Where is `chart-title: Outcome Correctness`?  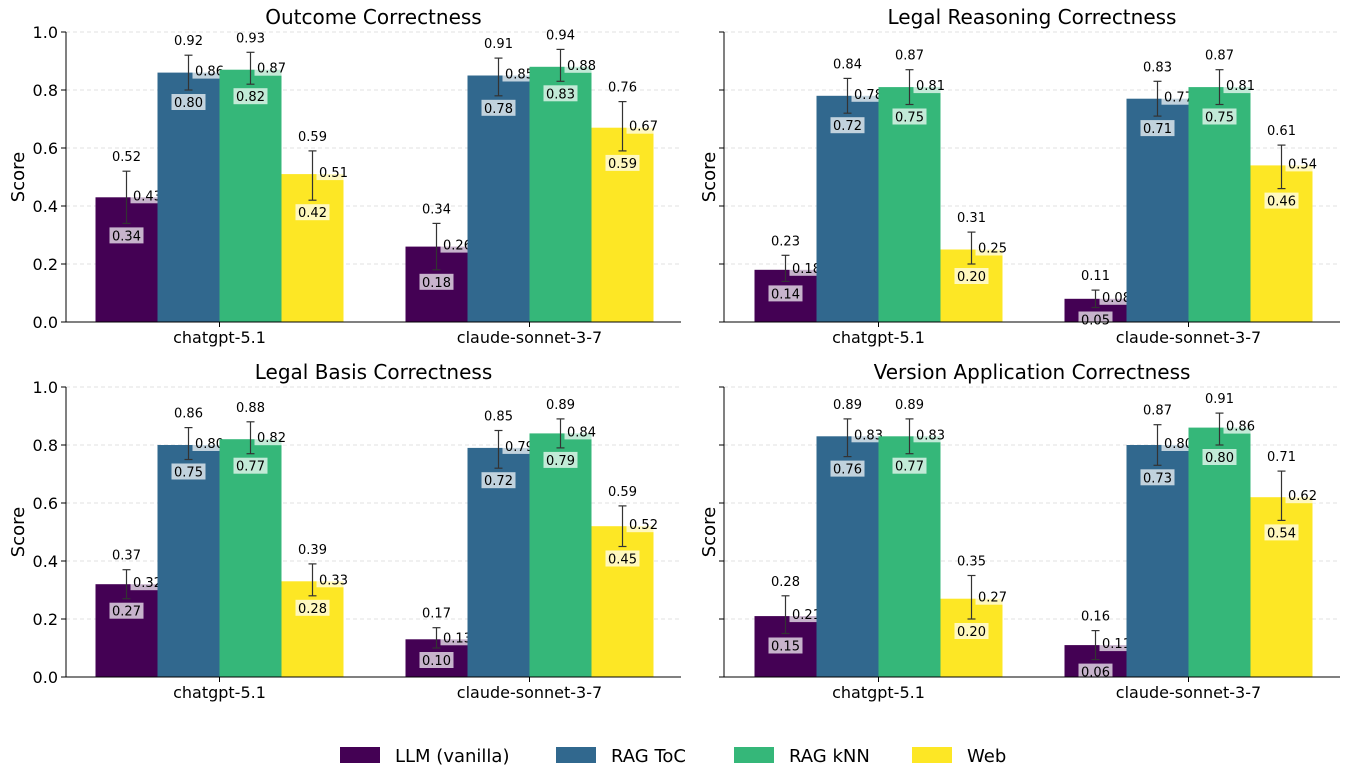 chart-title: Outcome Correctness is located at coordinates (373, 17).